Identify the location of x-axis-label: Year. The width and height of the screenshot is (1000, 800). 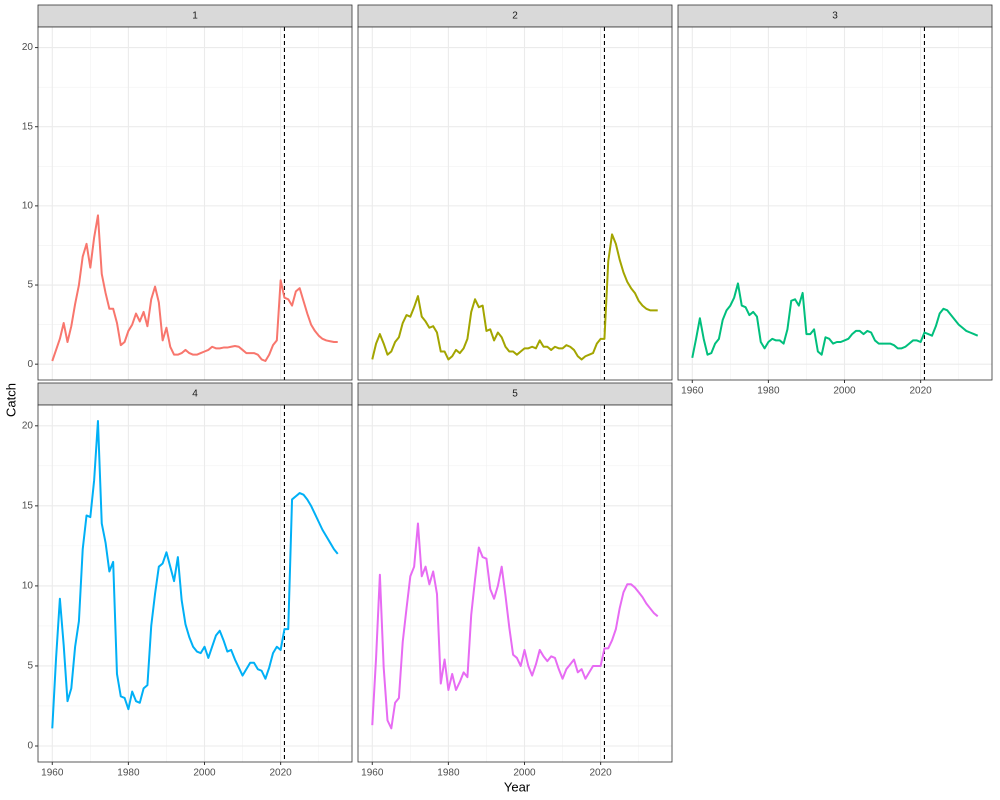
(517, 786).